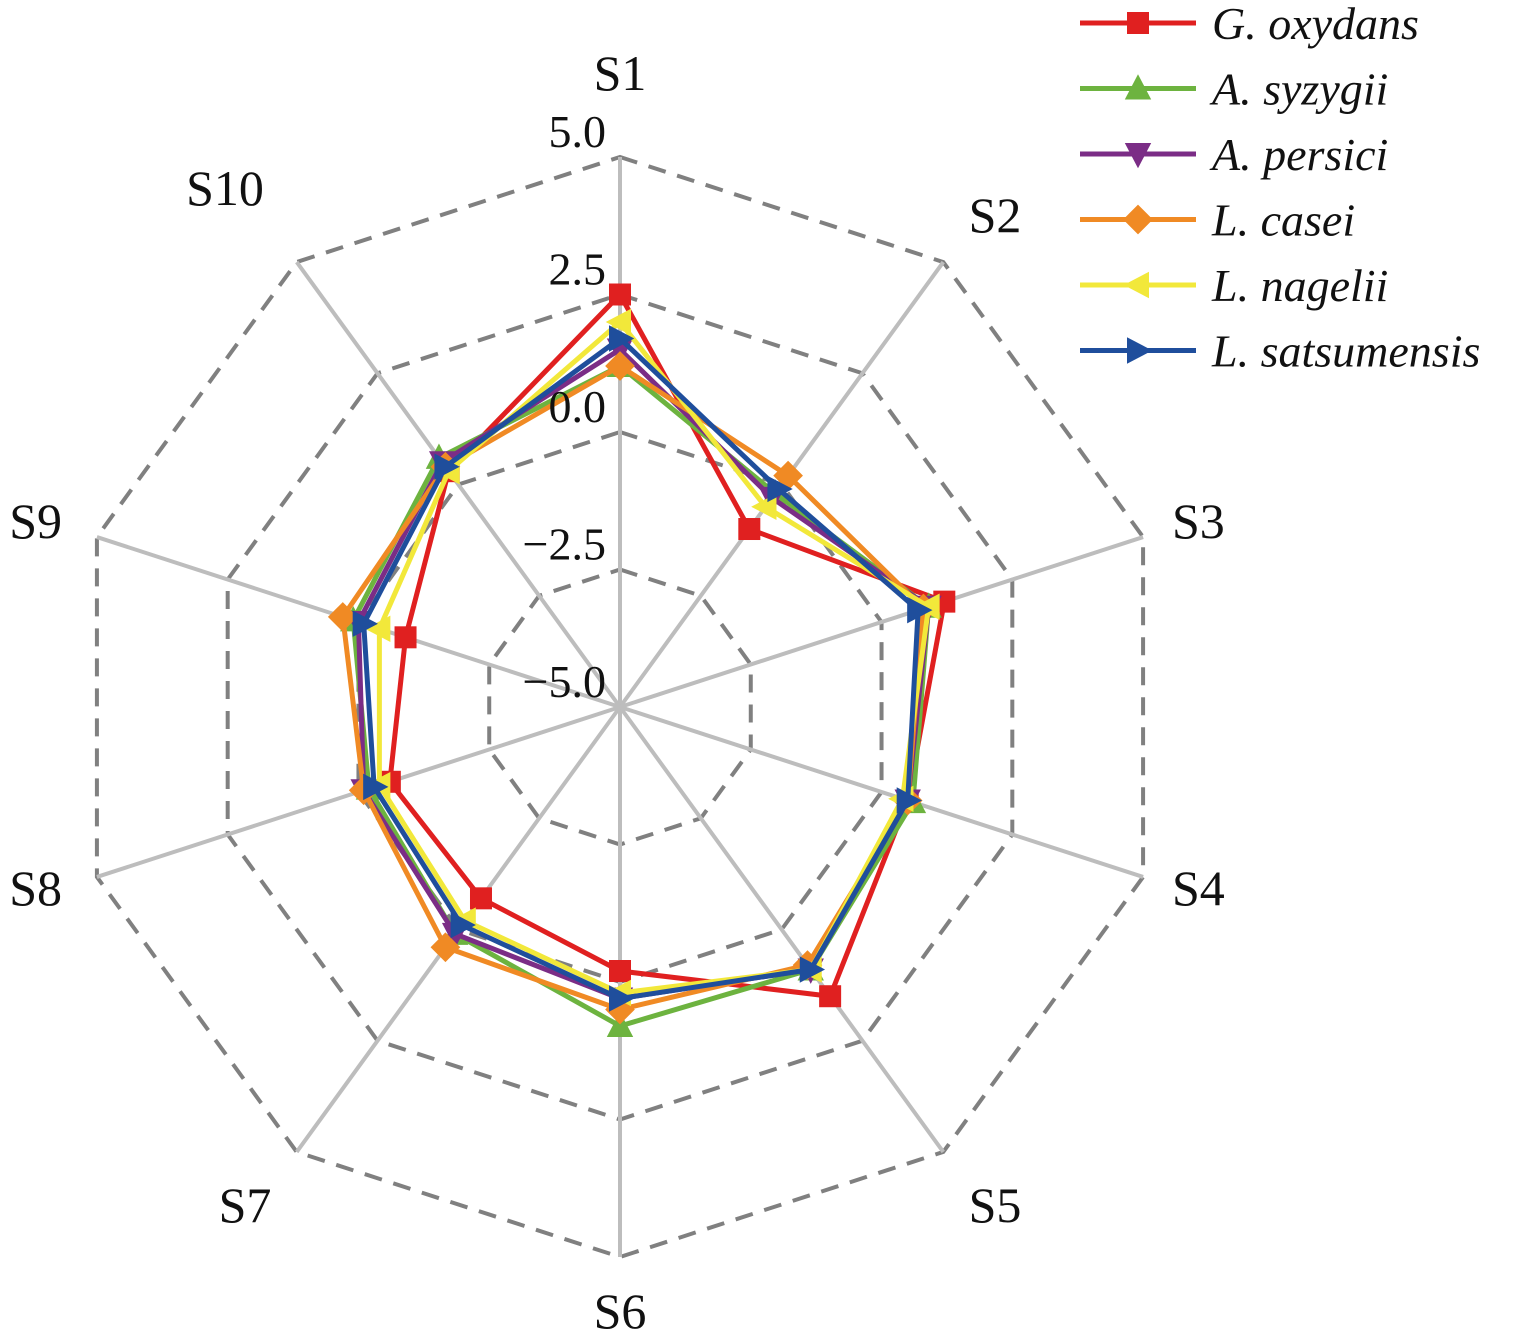 This screenshot has height=1330, width=1529. Describe the element at coordinates (447, 466) in the screenshot. I see `data-point-l-satsumensis-s10` at that location.